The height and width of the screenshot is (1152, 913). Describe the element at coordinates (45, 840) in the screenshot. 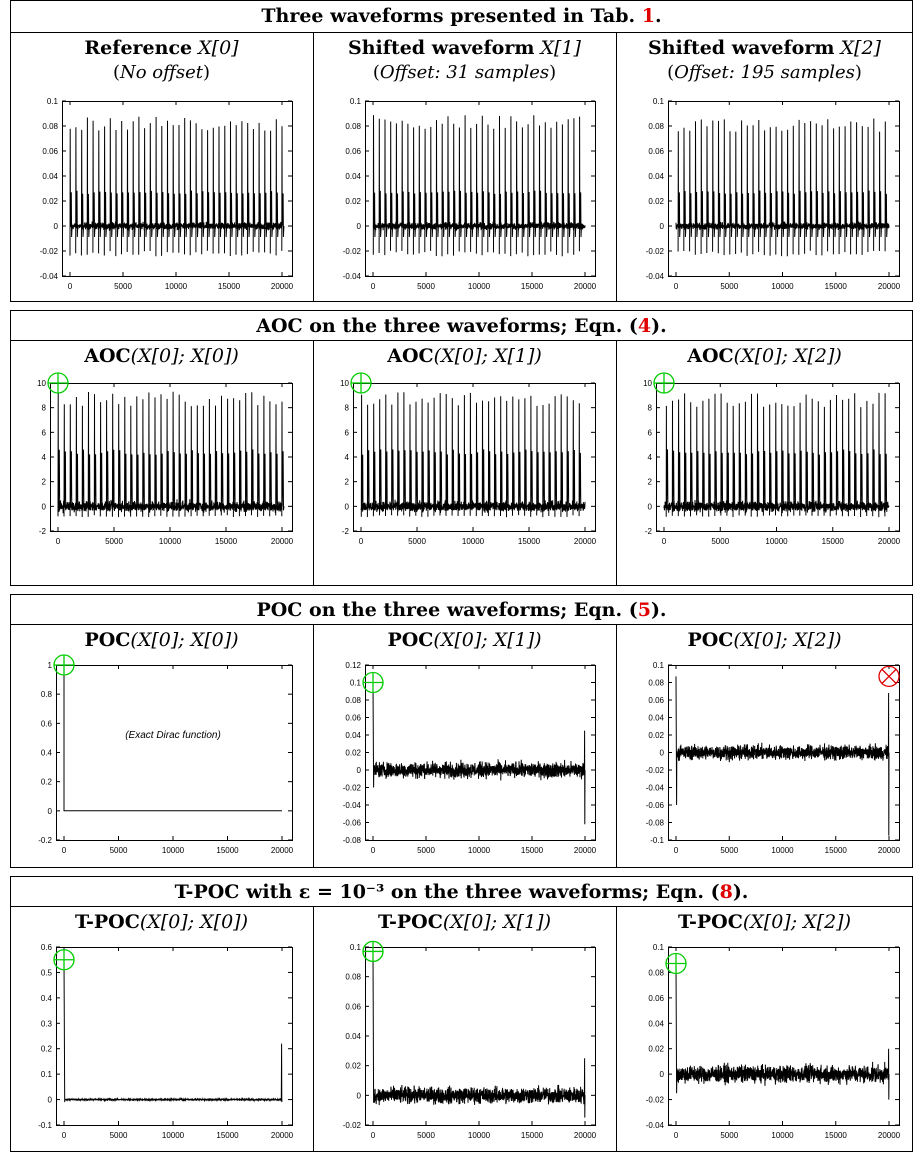

I see `y-tick-label: -0.2` at that location.